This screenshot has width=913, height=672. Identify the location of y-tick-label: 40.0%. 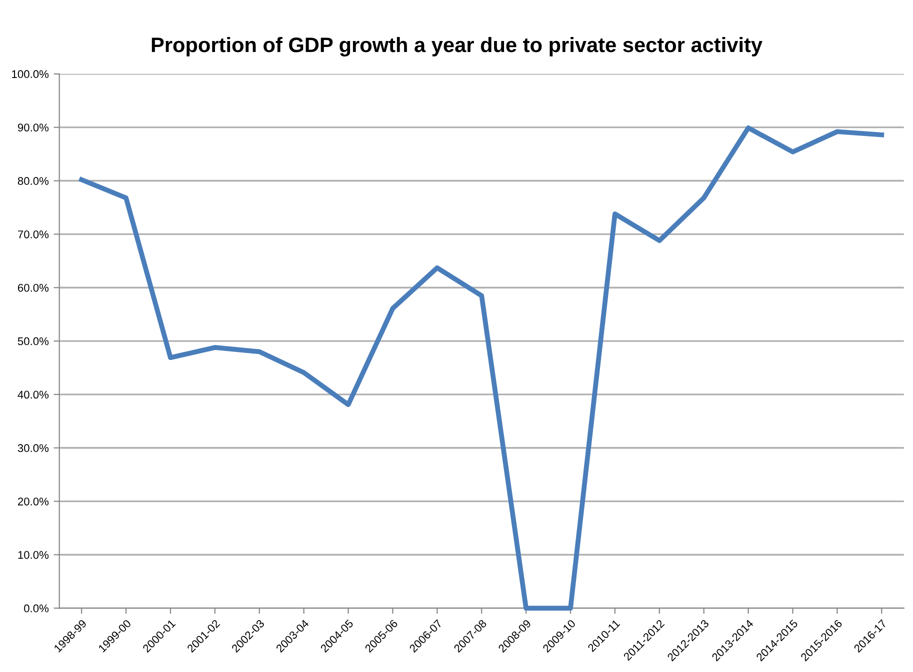
(33, 394).